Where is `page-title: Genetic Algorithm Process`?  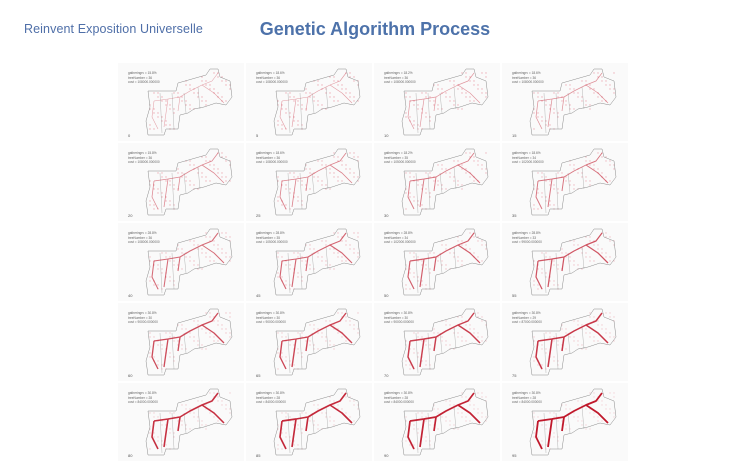
page-title: Genetic Algorithm Process is located at coordinates (375, 29).